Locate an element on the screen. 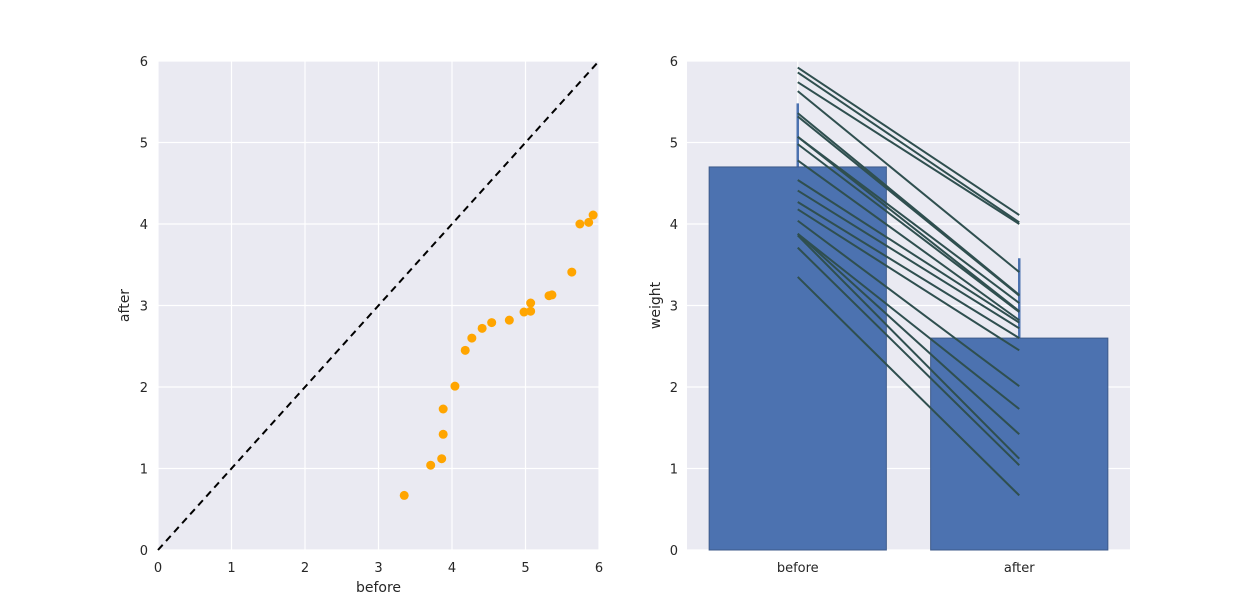  x-tick-label: 4 is located at coordinates (452, 568).